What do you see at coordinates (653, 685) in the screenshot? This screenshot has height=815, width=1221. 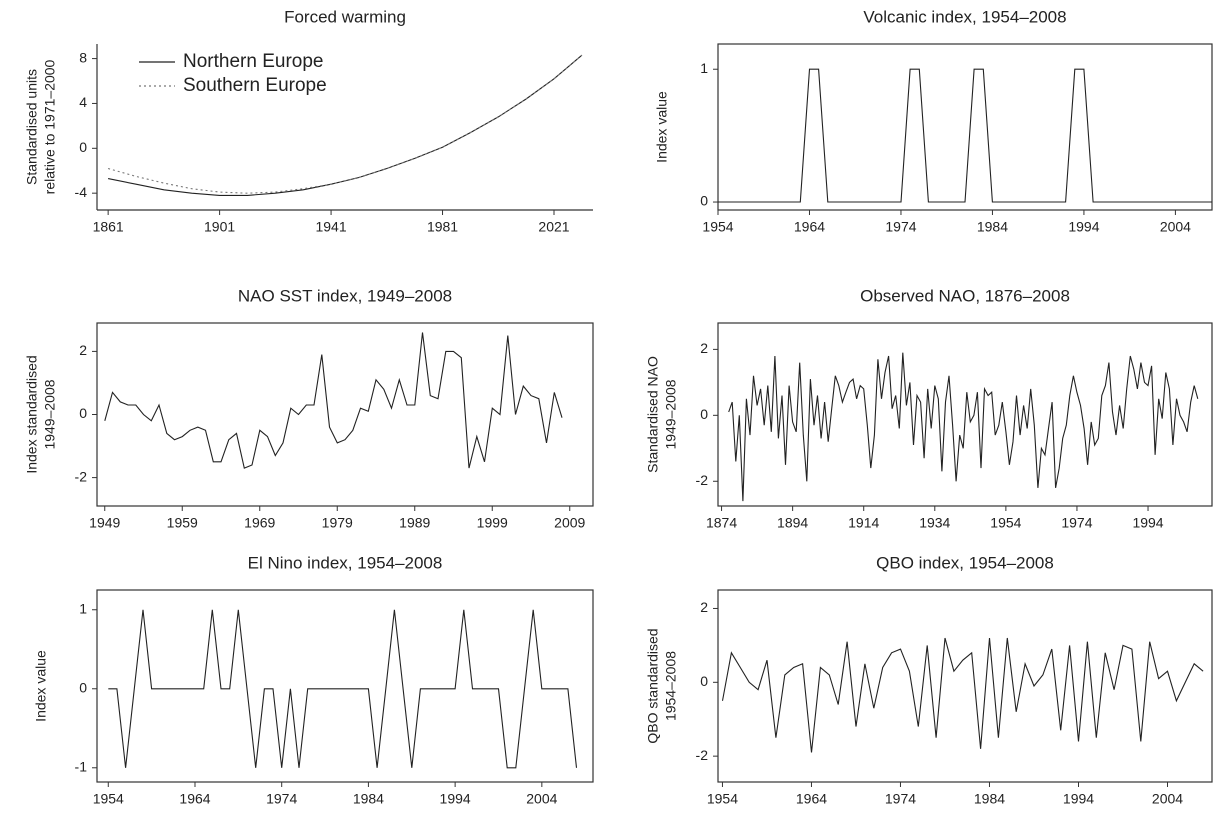 I see `y-axis-label: QBO standardised` at bounding box center [653, 685].